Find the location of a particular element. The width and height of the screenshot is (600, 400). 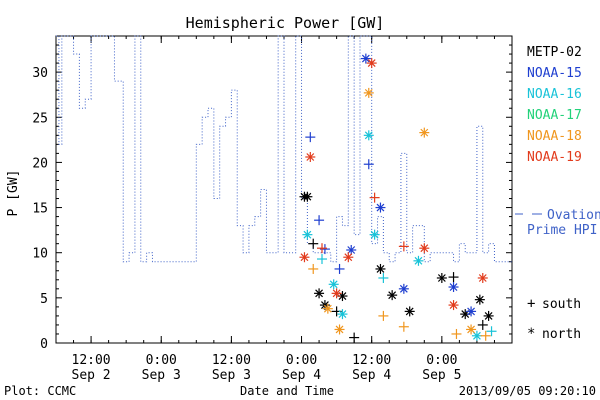

legend-item-metp-02: METP-02 is located at coordinates (554, 52).